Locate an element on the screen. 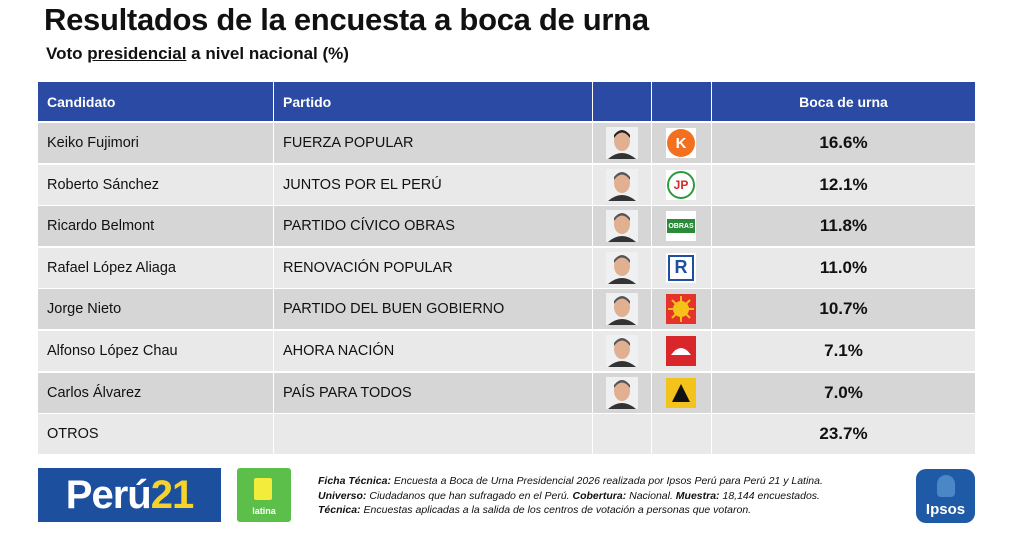 This screenshot has height=536, width=1024. candidate-name: Ricardo Belmont is located at coordinates (101, 226).